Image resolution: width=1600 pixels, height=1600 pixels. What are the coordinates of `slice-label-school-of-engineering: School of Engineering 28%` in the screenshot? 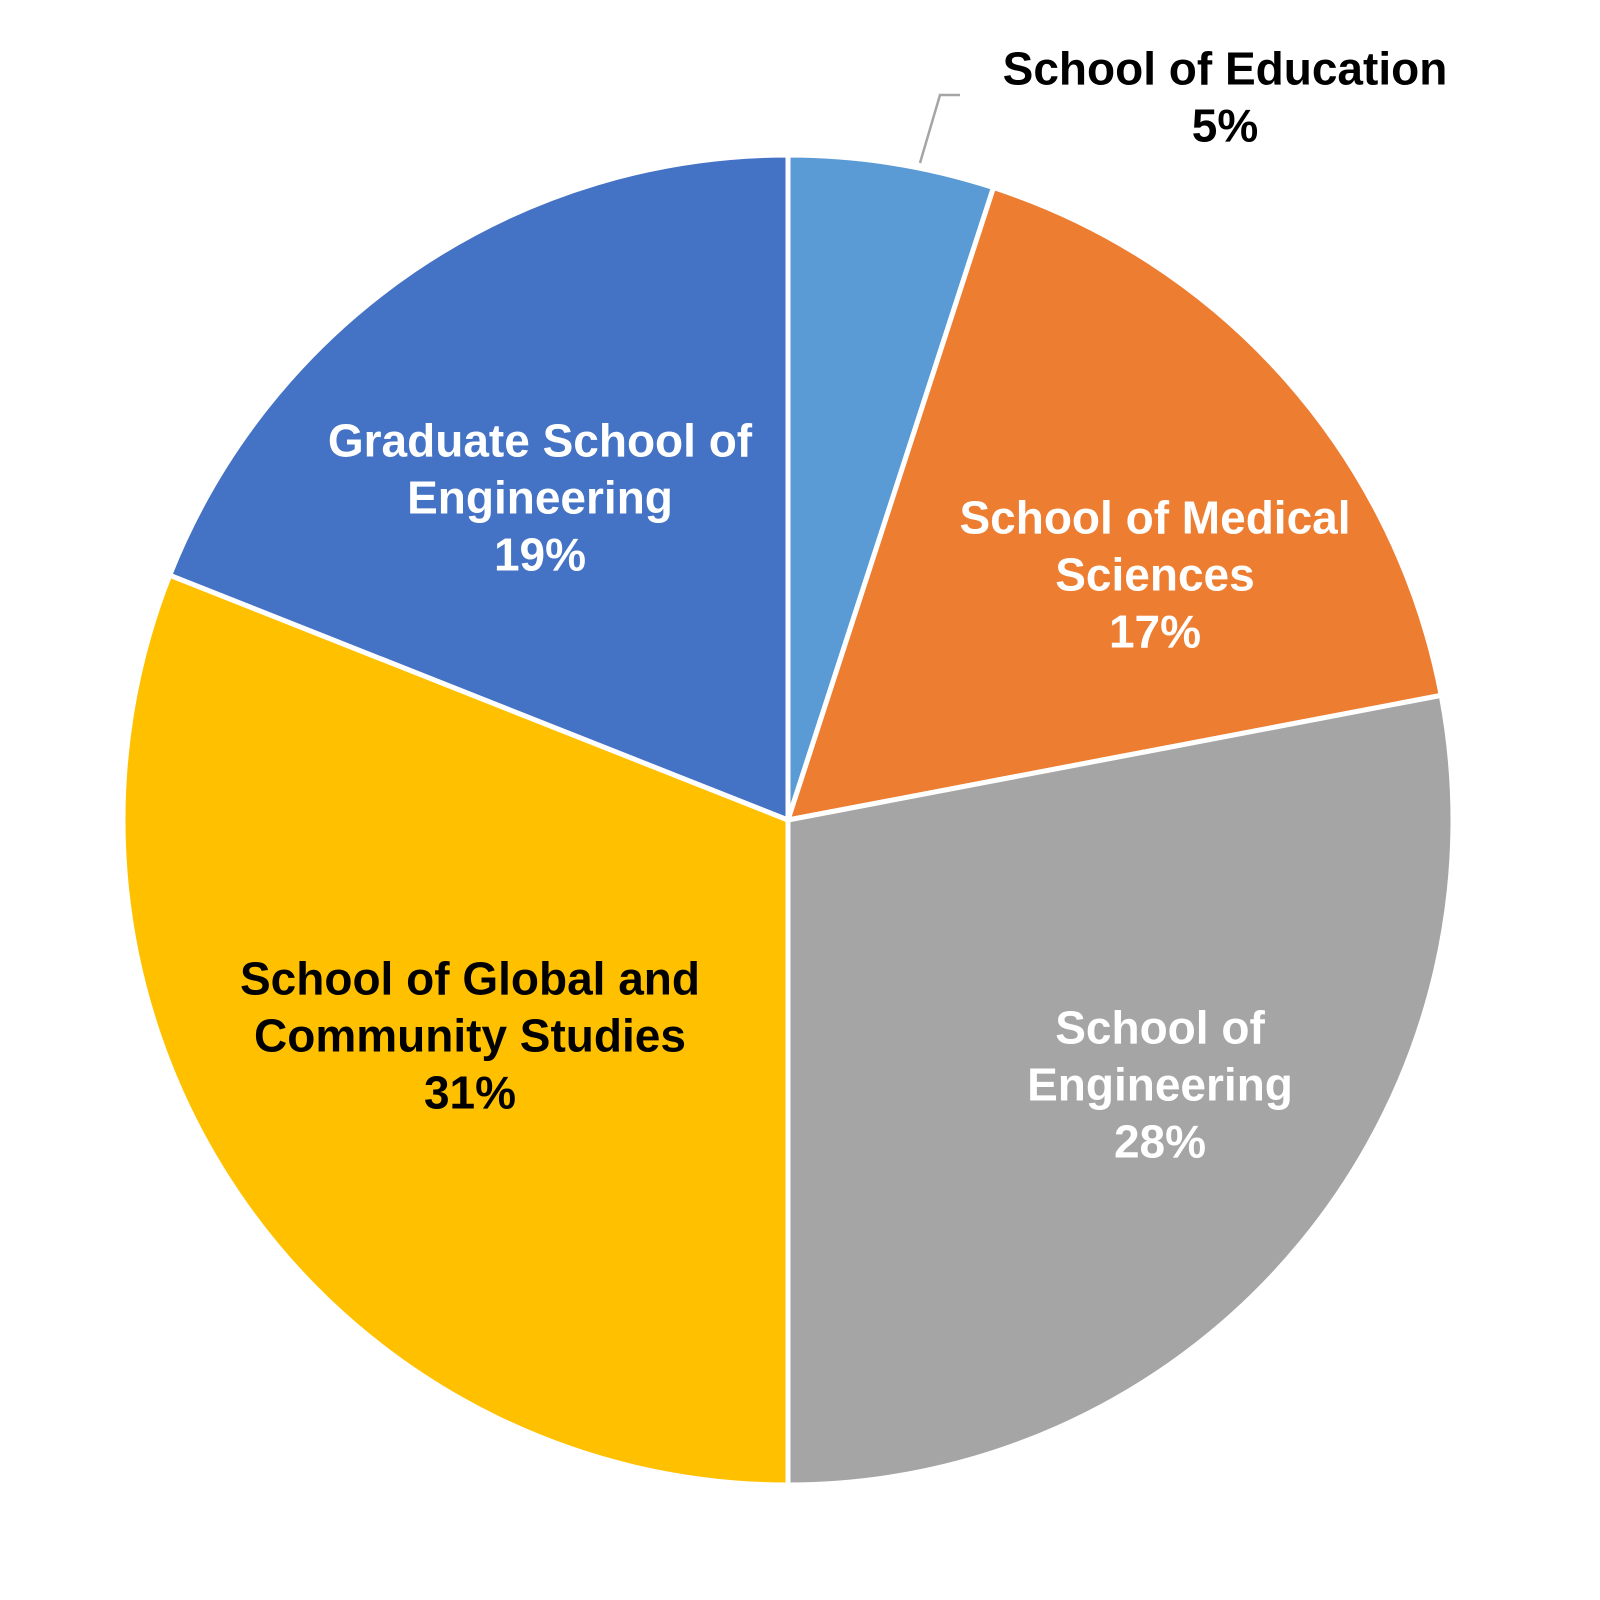 It's located at (1160, 1085).